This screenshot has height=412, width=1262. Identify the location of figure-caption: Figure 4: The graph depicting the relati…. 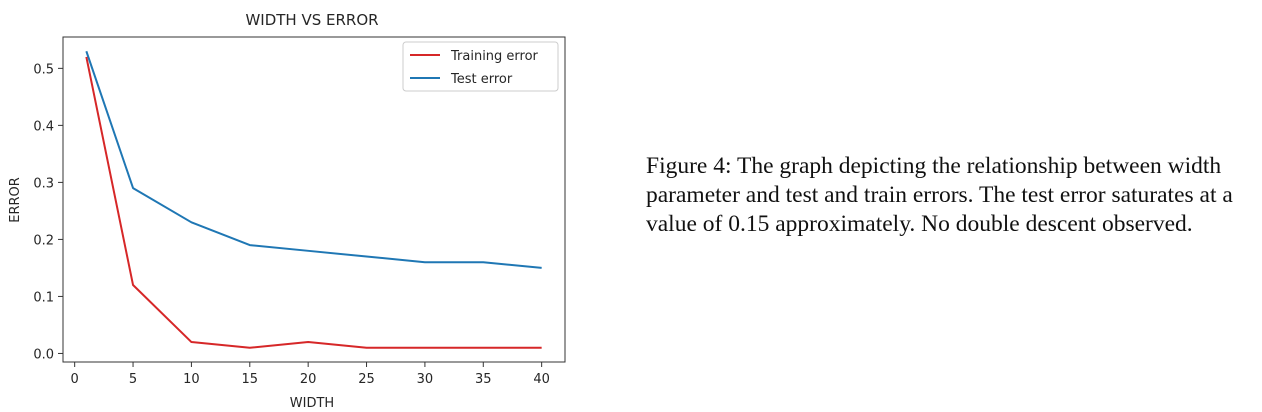
(939, 195).